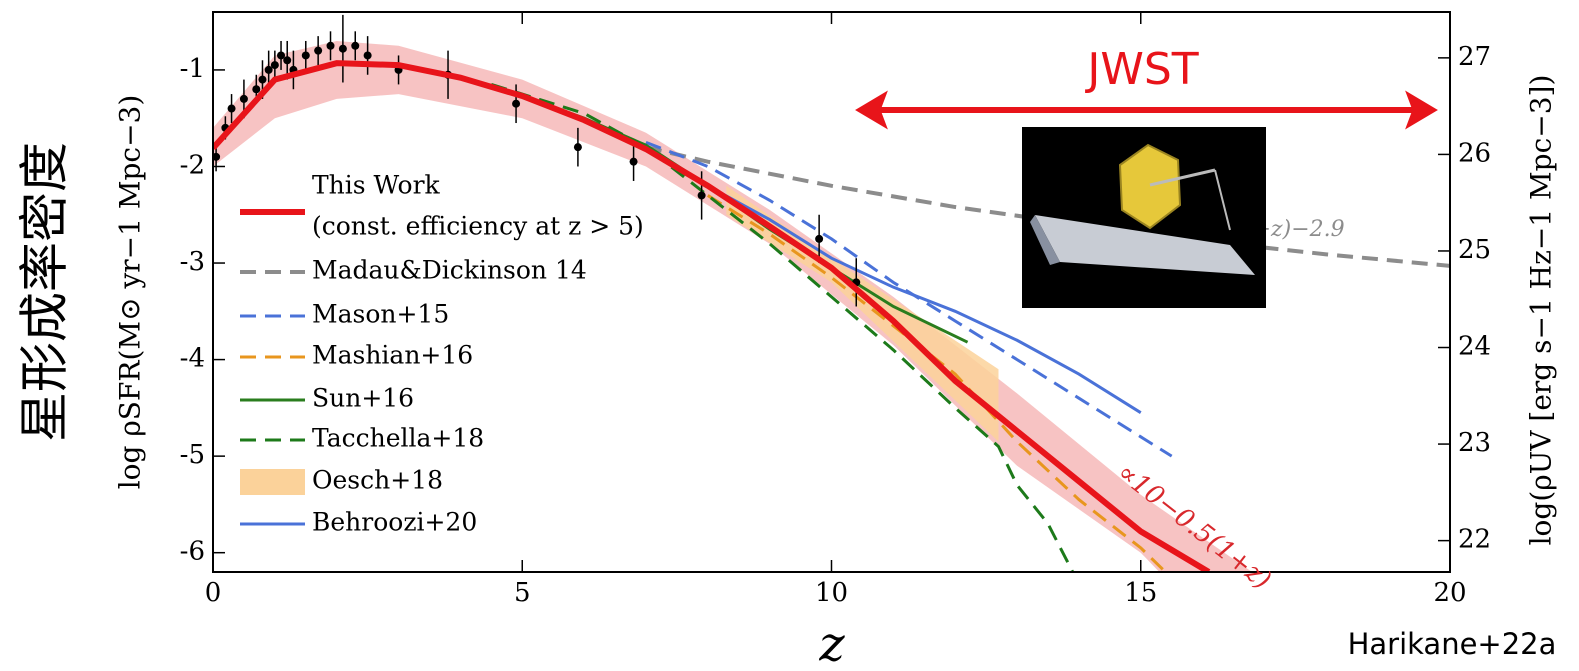 This screenshot has width=1579, height=671. I want to click on y-tick-label: -6, so click(192, 552).